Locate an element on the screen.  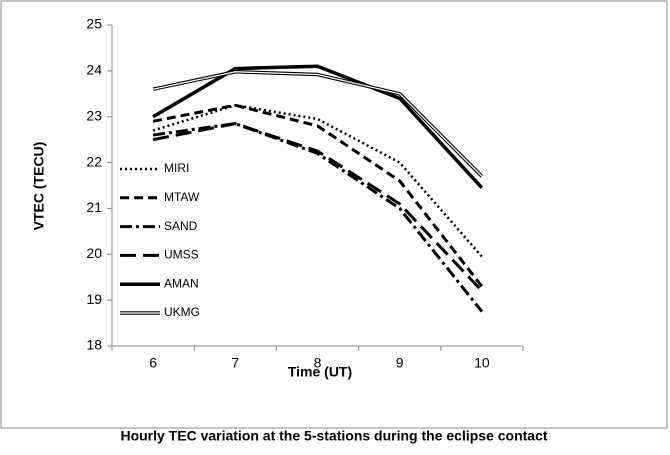
legend-label: SAND is located at coordinates (181, 226).